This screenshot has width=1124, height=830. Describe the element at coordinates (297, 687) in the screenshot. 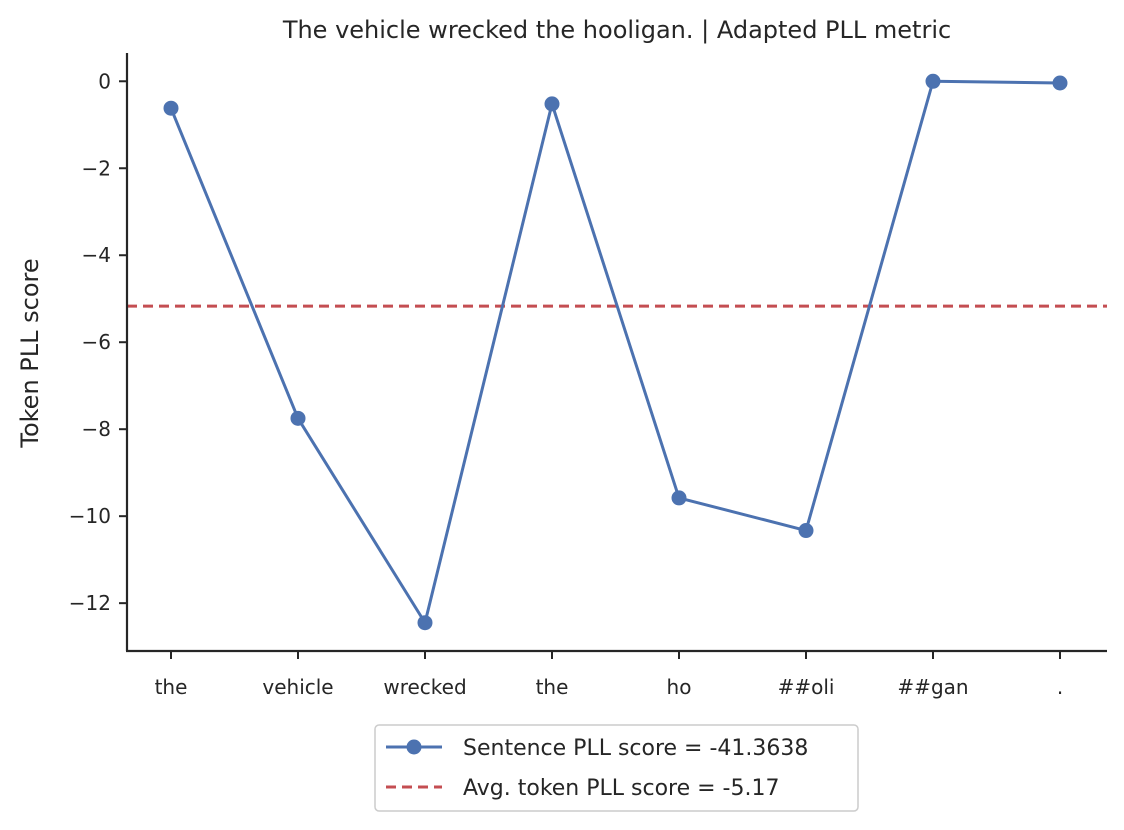

I see `x-tick-label: vehicle` at that location.